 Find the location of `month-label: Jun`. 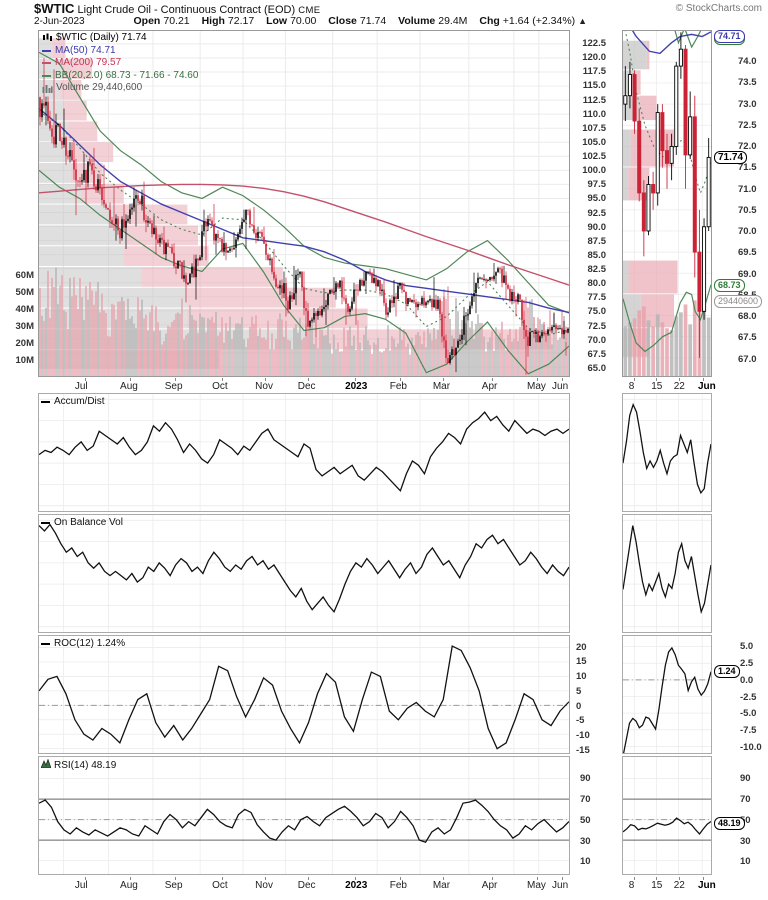

month-label: Jun is located at coordinates (560, 885).